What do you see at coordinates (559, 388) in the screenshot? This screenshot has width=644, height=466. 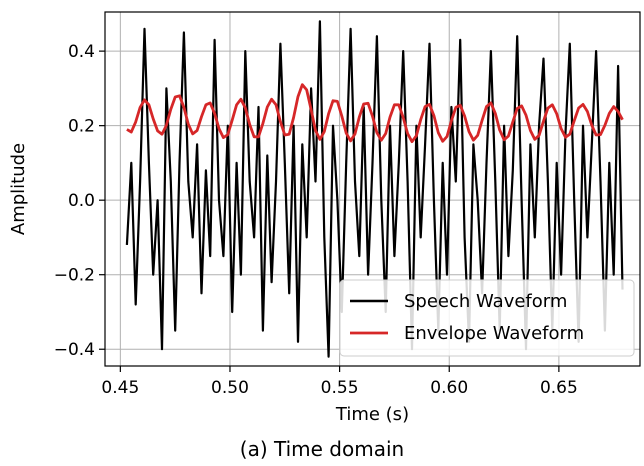 I see `x-tick-label: 0.65` at bounding box center [559, 388].